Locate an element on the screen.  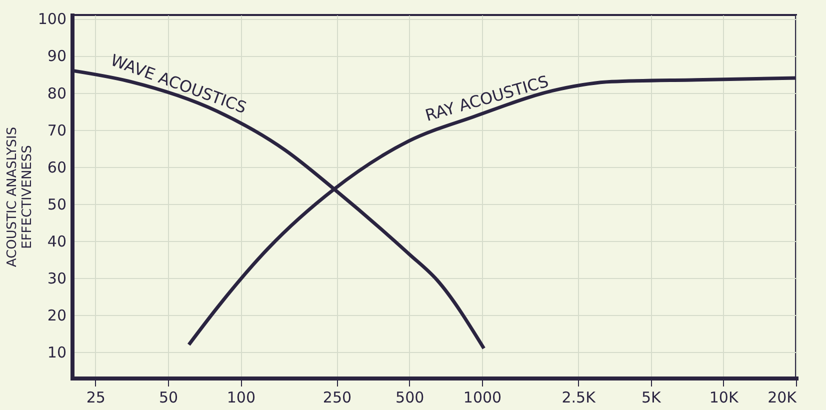
x-tick-label: 500 is located at coordinates (410, 397).